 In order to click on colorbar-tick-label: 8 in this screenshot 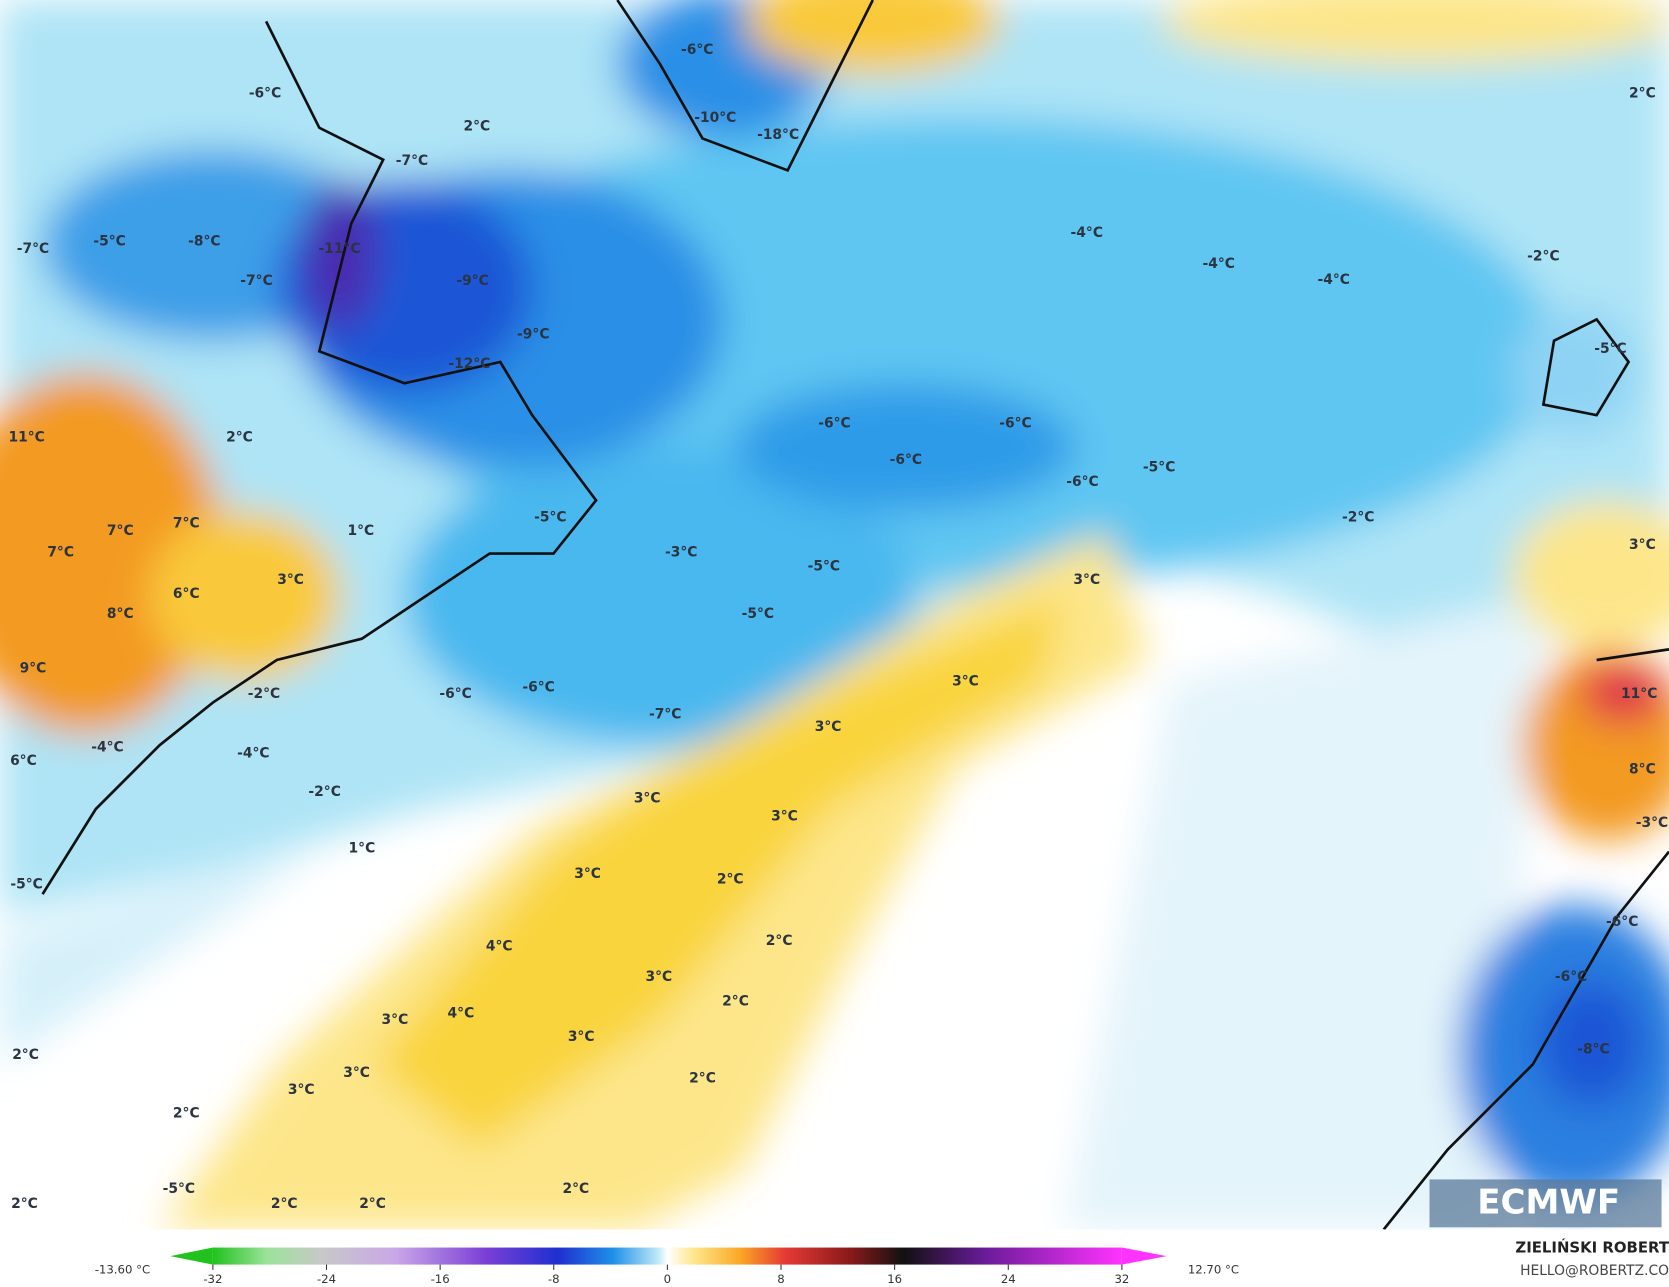, I will do `click(780, 1279)`.